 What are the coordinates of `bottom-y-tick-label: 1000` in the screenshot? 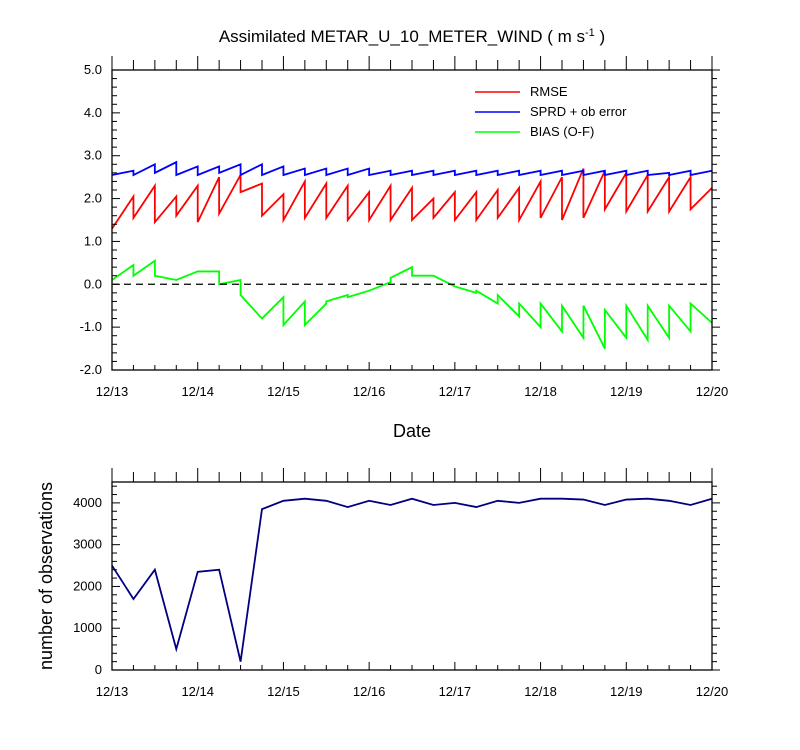 It's located at (87, 627).